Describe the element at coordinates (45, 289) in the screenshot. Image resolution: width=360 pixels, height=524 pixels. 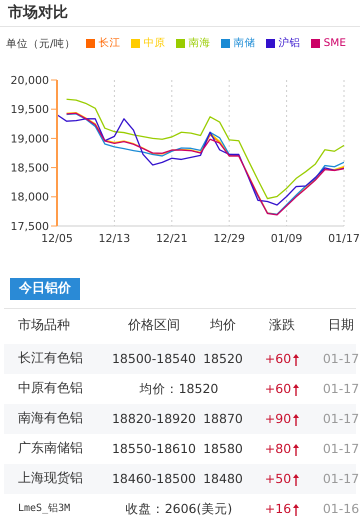
I see `text: 今日铝价` at that location.